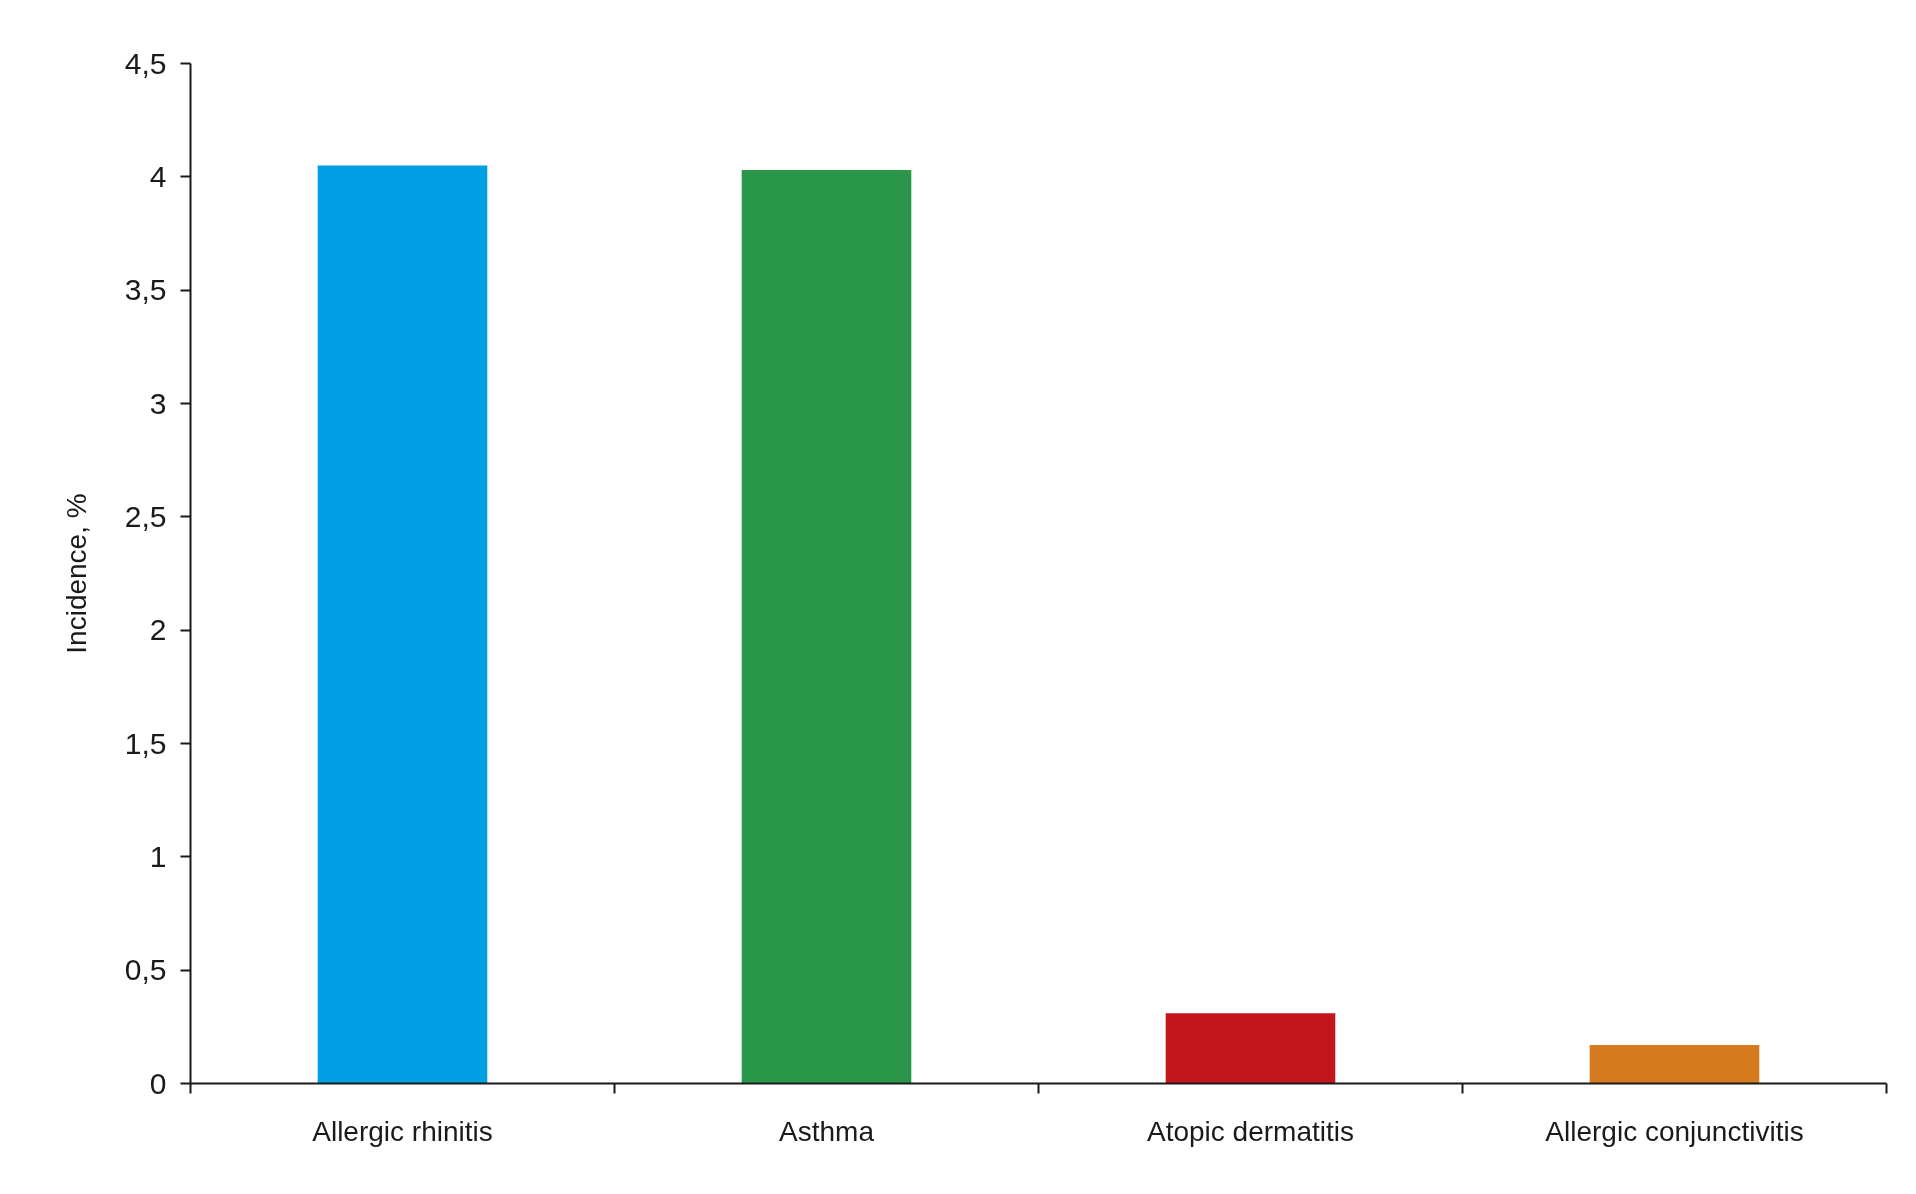  I want to click on y-tick-label: 1, so click(158, 856).